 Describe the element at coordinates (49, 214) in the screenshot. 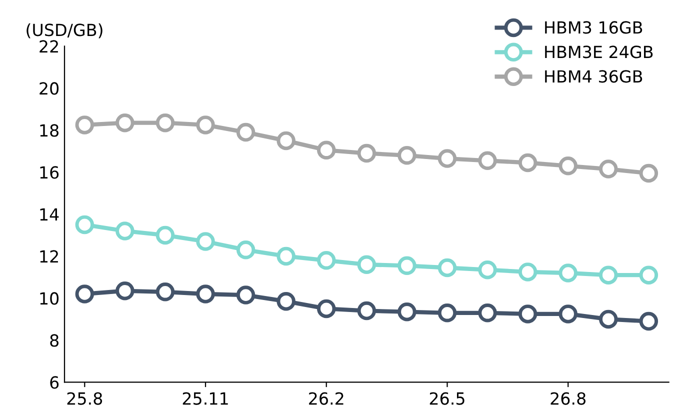

I see `y-tick-label: 14` at that location.